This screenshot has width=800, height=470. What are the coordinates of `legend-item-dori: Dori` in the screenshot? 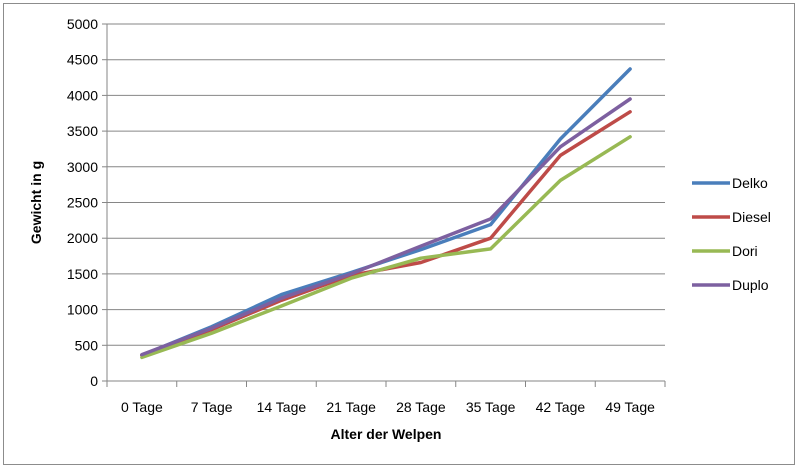 It's located at (725, 251).